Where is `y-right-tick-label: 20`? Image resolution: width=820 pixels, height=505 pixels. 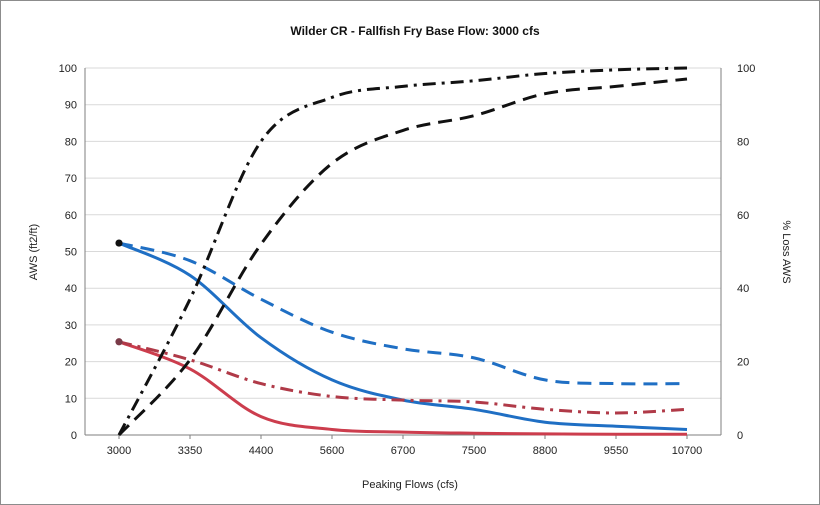
y-right-tick-label: 20 is located at coordinates (743, 363).